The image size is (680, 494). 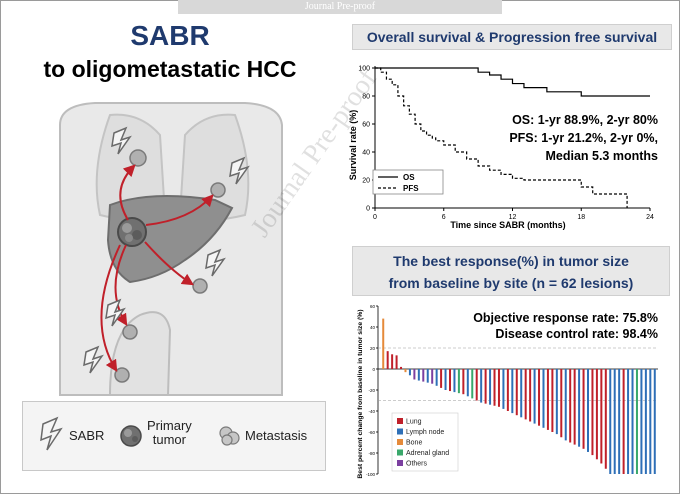 I want to click on waterfall-ytick-label: 40, so click(x=373, y=327).